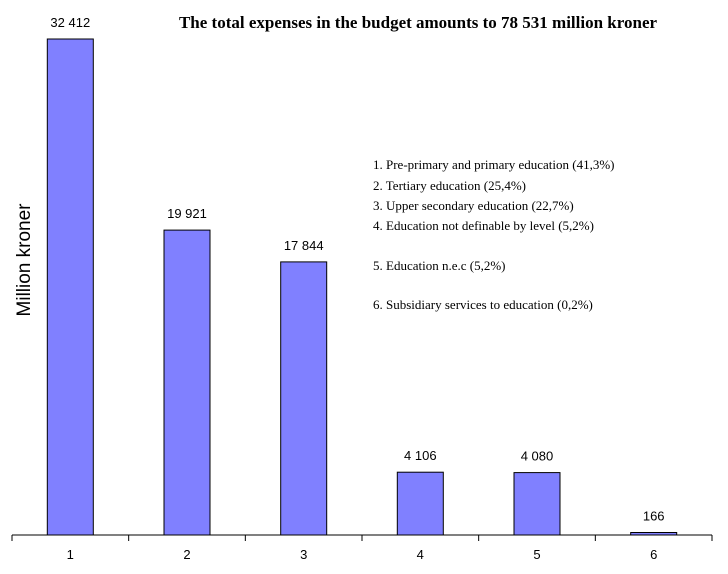  I want to click on x-tick-label-1: 1, so click(70, 554).